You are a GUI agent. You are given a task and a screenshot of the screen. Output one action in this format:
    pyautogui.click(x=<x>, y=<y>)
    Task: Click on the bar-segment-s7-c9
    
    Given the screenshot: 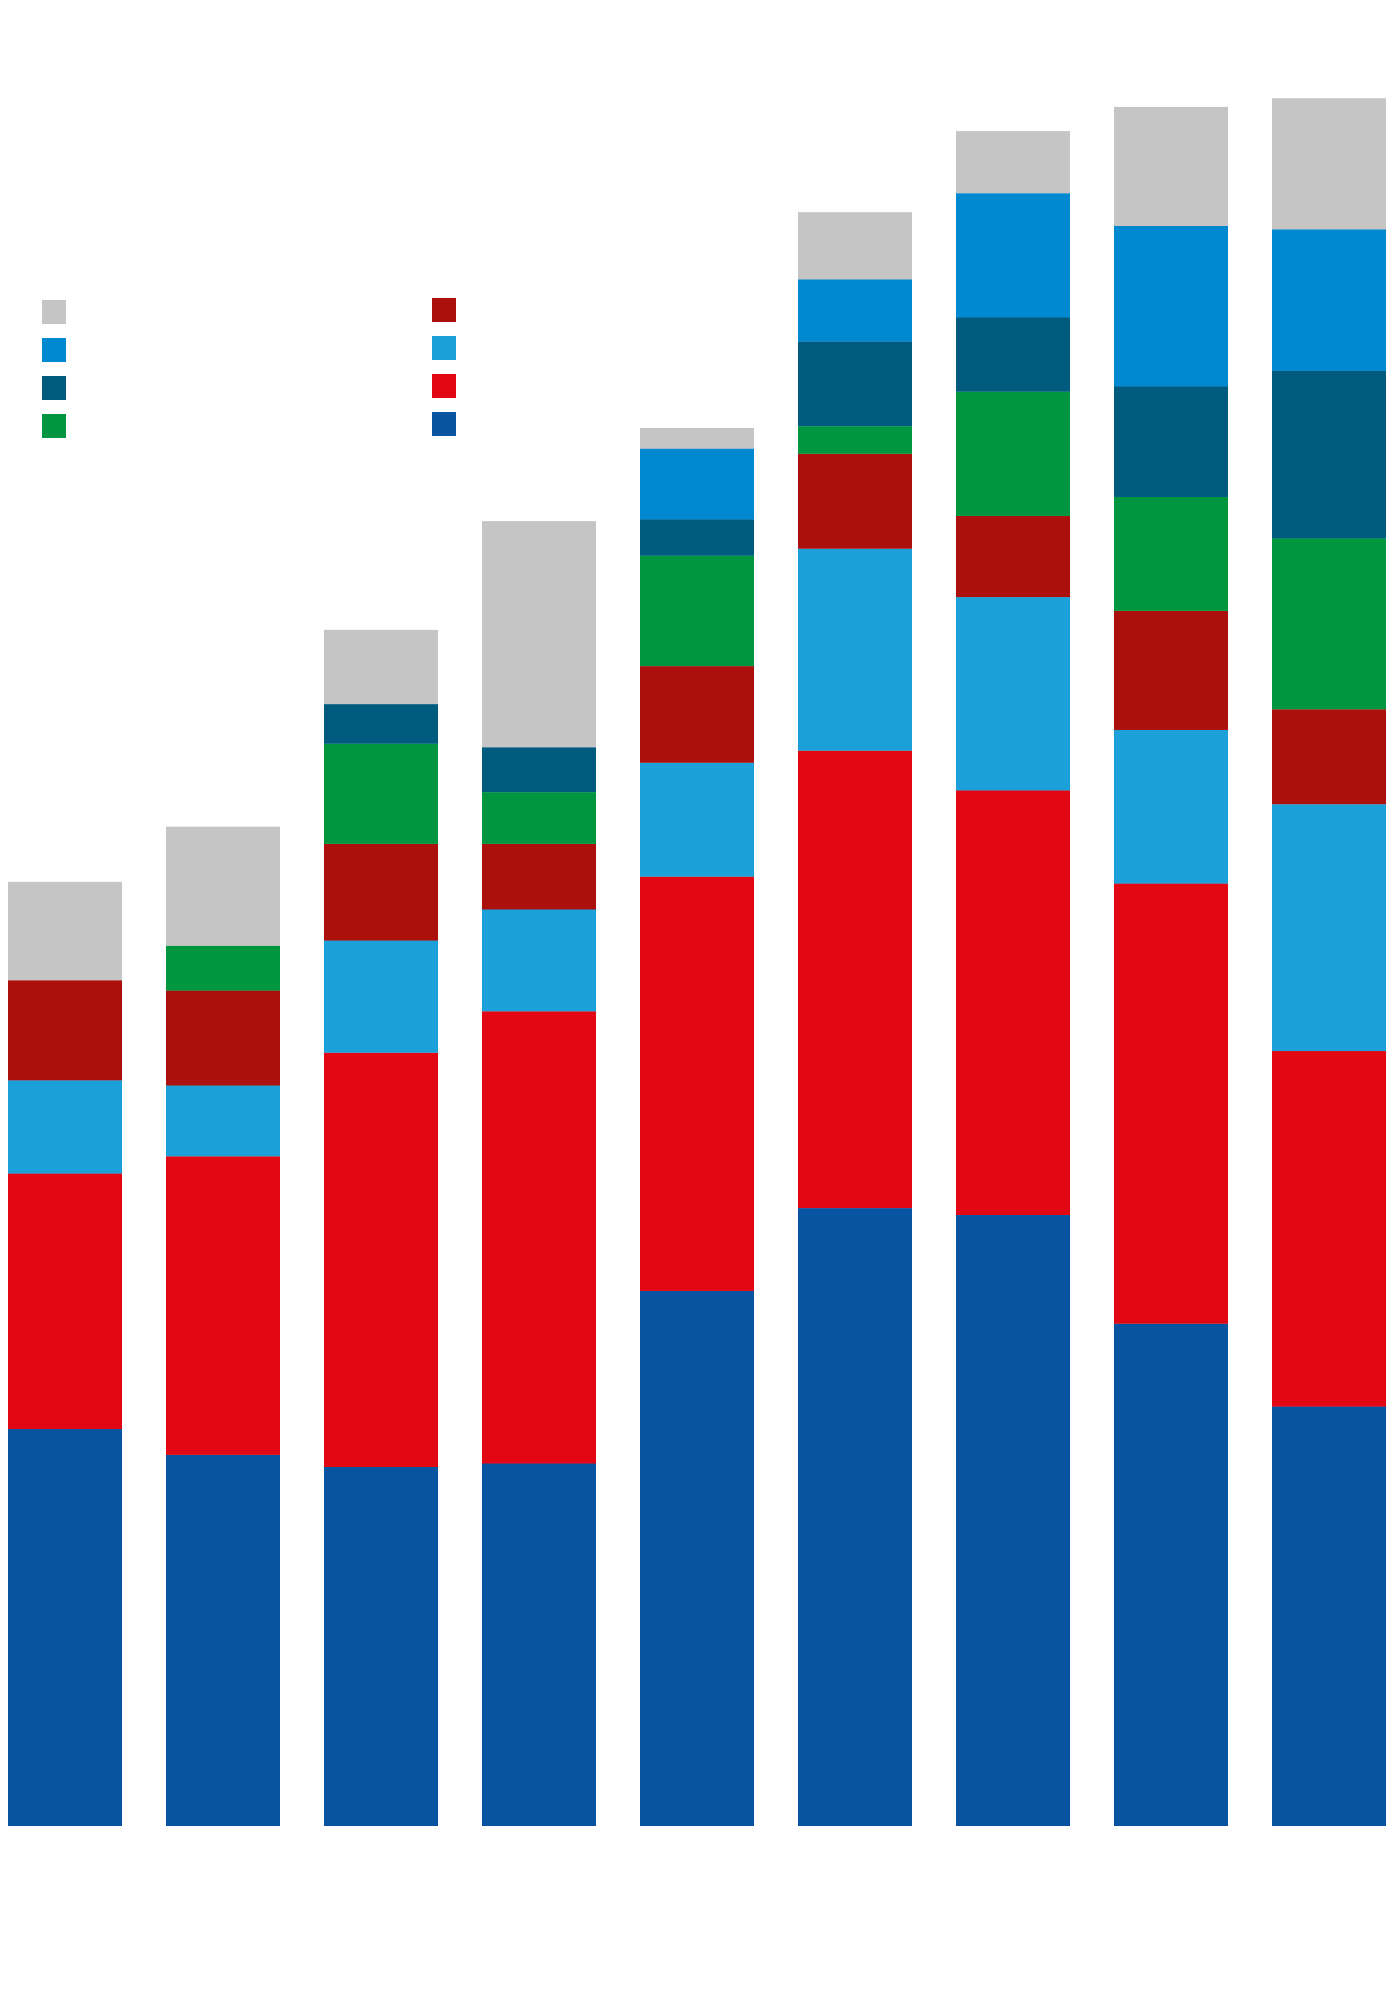 What is the action you would take?
    pyautogui.click(x=1329, y=300)
    